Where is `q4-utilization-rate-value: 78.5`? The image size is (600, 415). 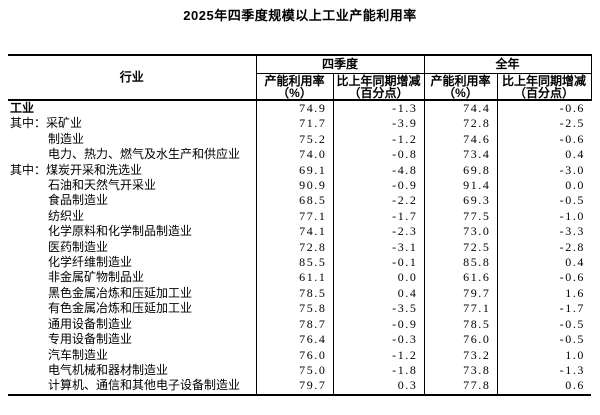
q4-utilization-rate-value: 78.5 is located at coordinates (294, 293).